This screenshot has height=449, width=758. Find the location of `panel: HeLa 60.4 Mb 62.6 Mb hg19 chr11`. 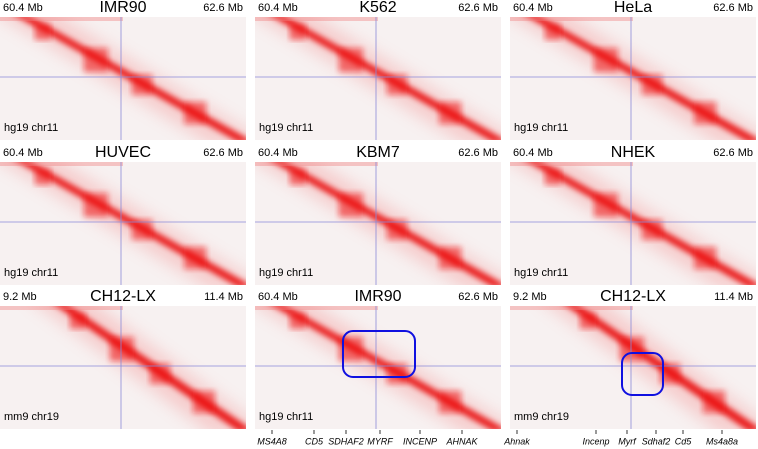

panel: HeLa 60.4 Mb 62.6 Mb hg19 chr11 is located at coordinates (633, 70).